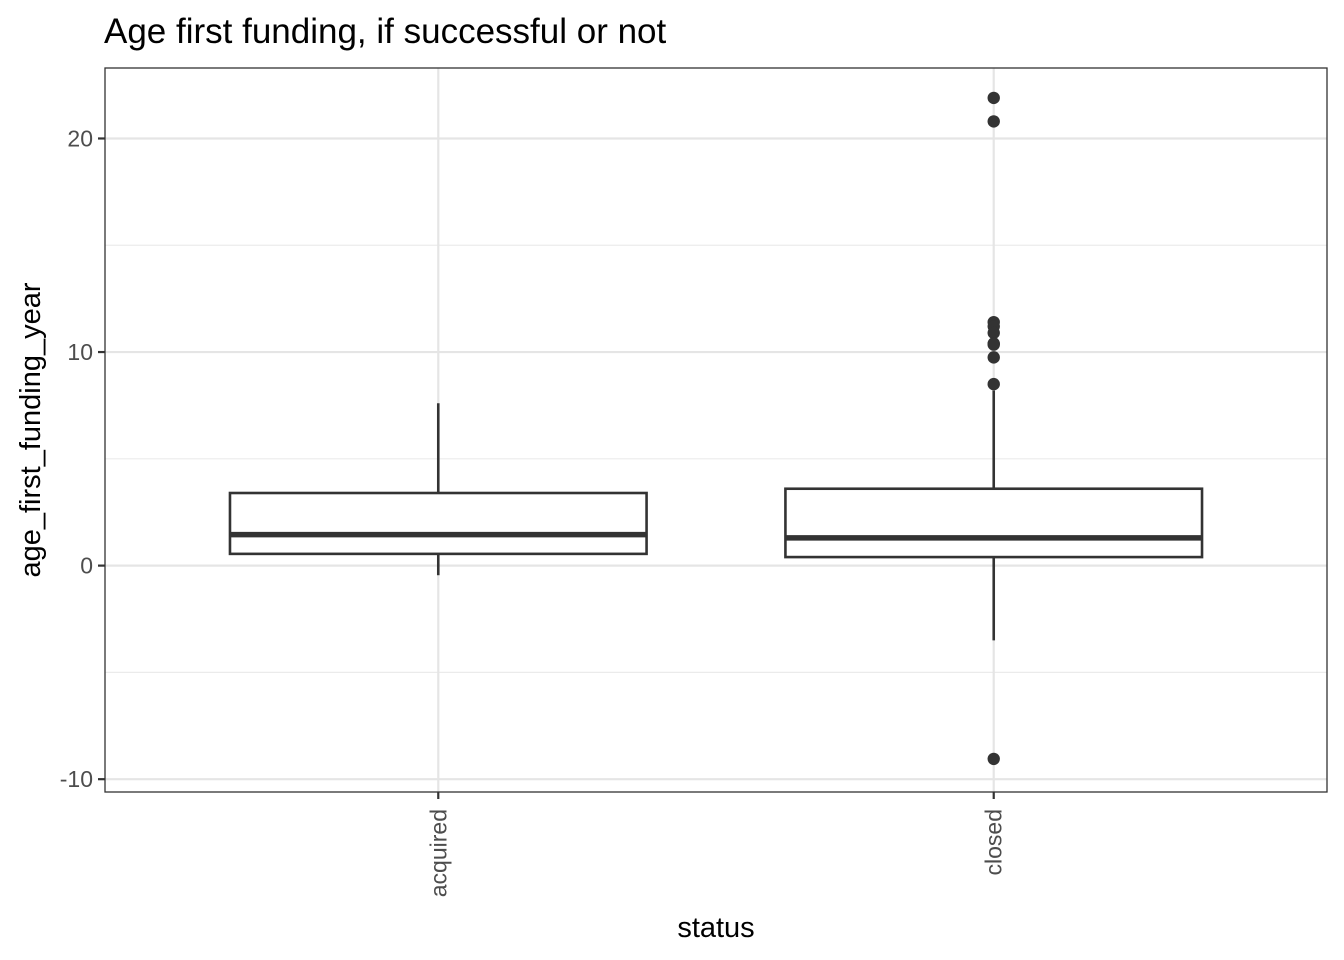 The image size is (1344, 960). What do you see at coordinates (80, 138) in the screenshot?
I see `y-tick-label: 20` at bounding box center [80, 138].